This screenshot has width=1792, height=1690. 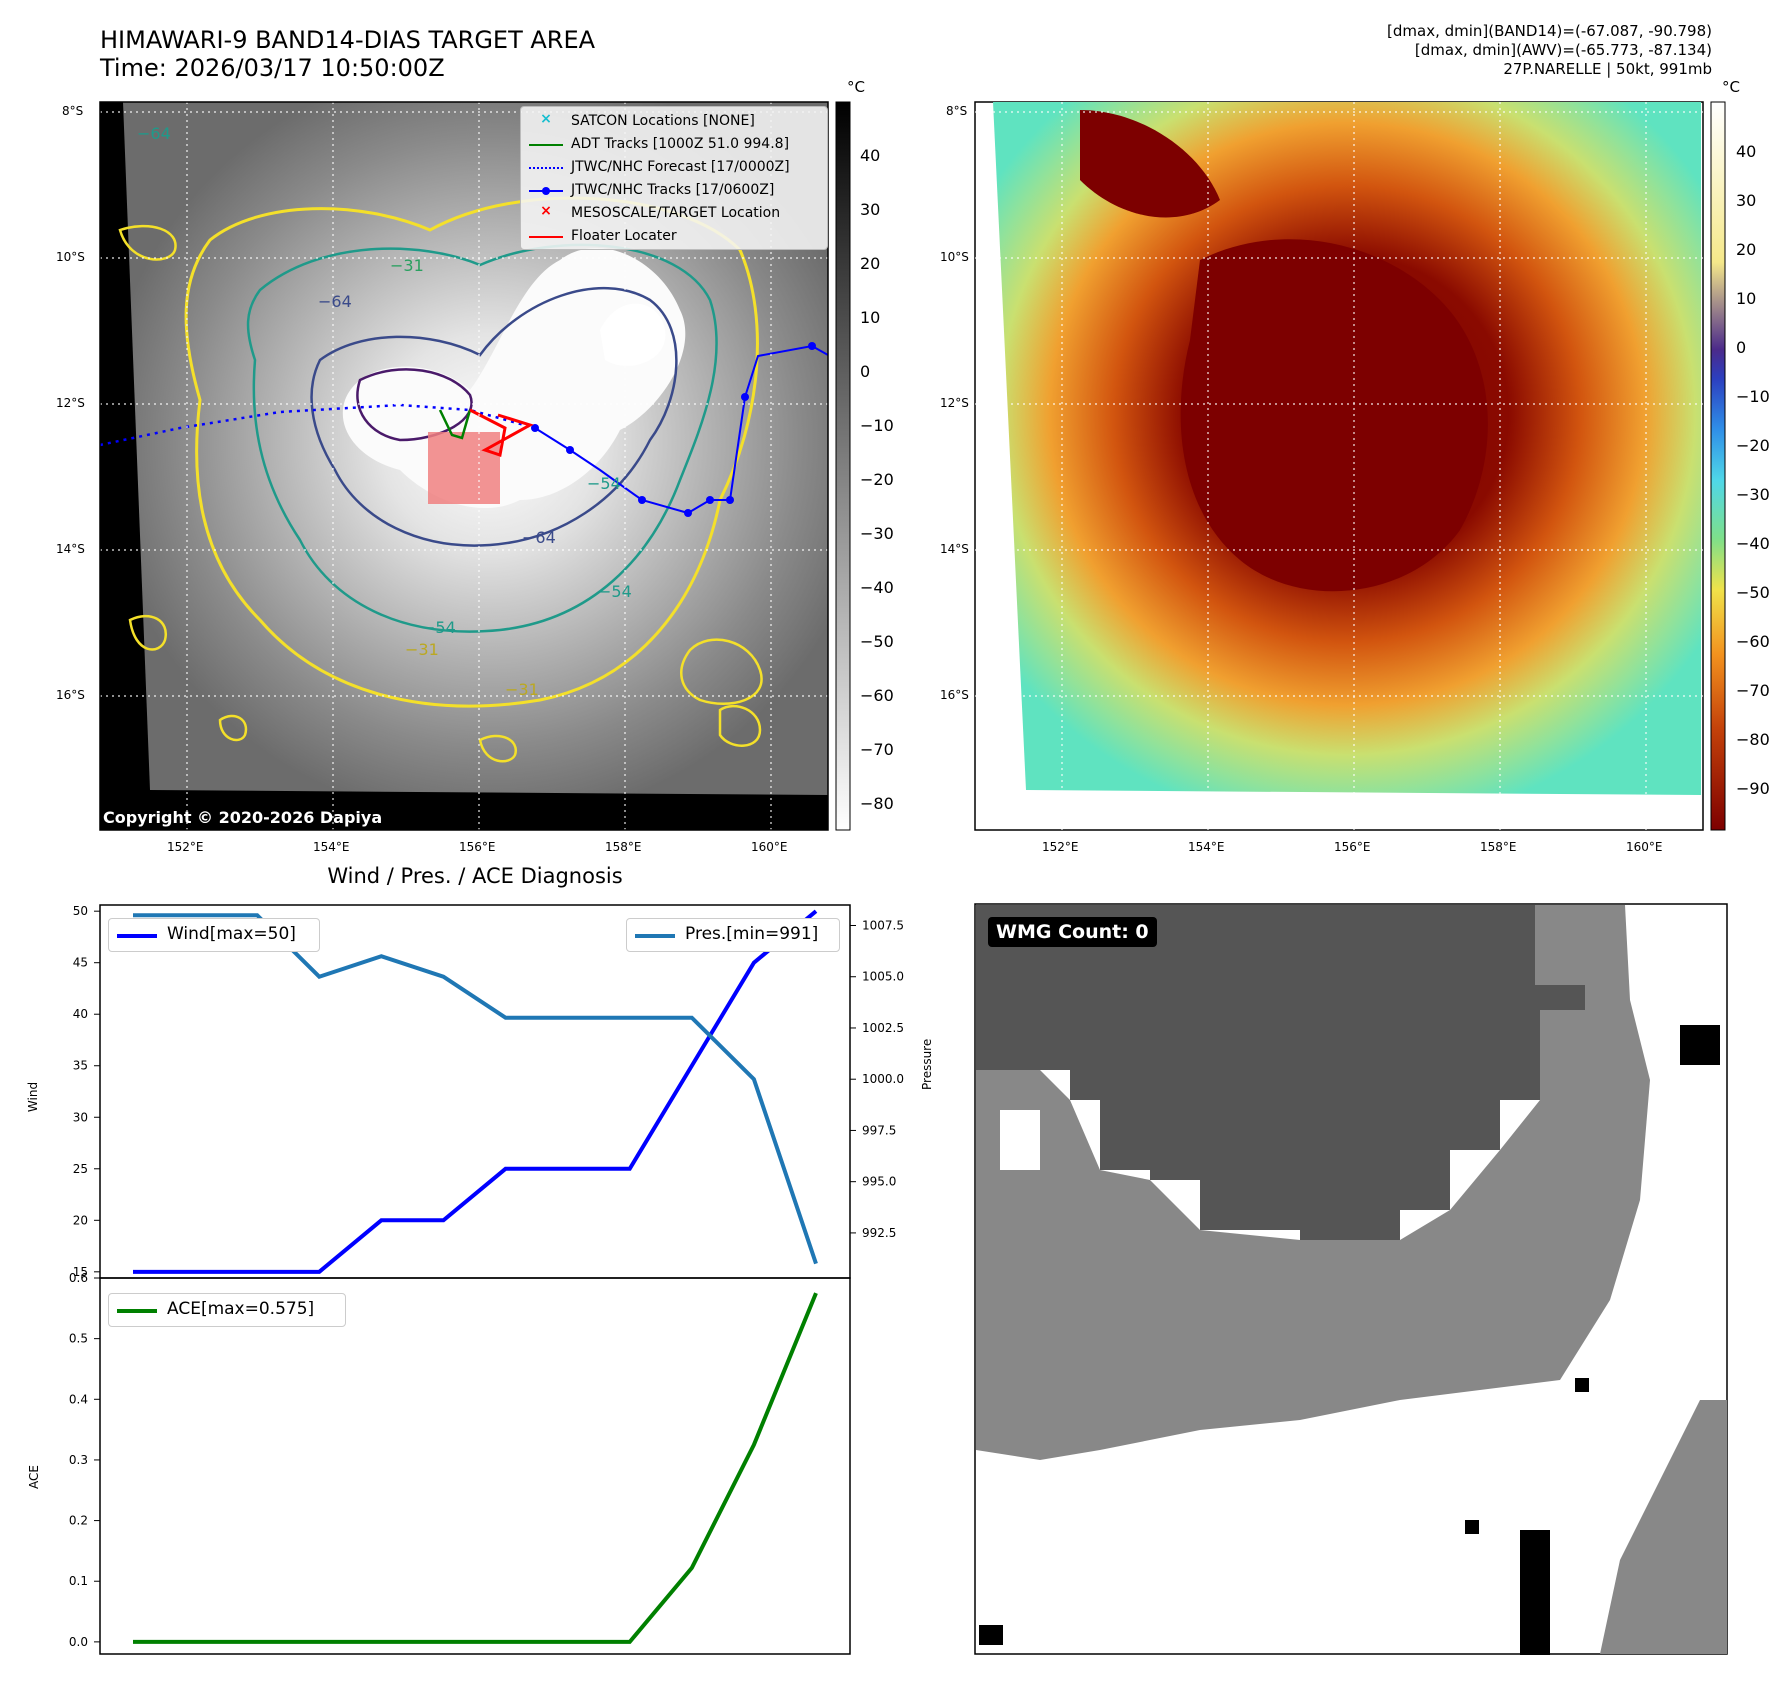 What do you see at coordinates (877, 749) in the screenshot?
I see `ir-colorbar-tick: −70` at bounding box center [877, 749].